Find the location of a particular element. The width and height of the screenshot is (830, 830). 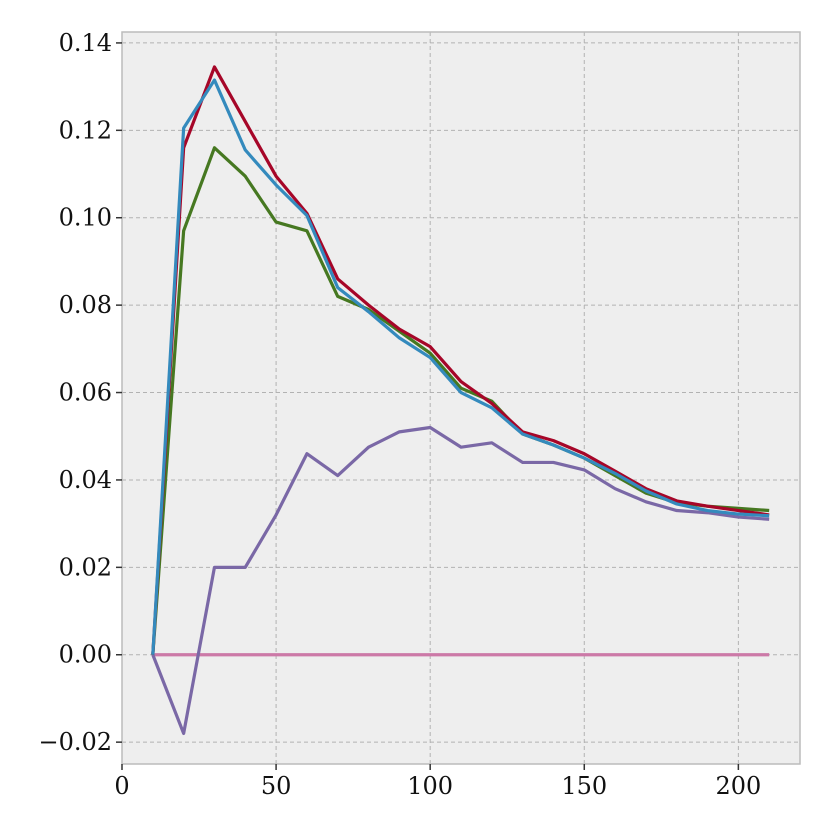

x-tick-label: 100 is located at coordinates (430, 786).